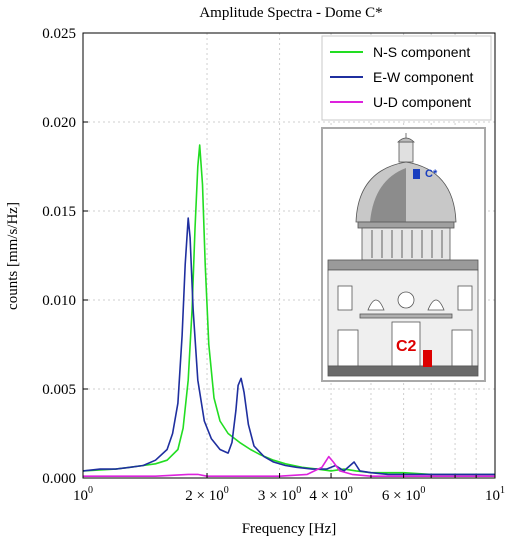 This screenshot has height=550, width=512. Describe the element at coordinates (422, 102) in the screenshot. I see `legend-label: U-D component` at that location.